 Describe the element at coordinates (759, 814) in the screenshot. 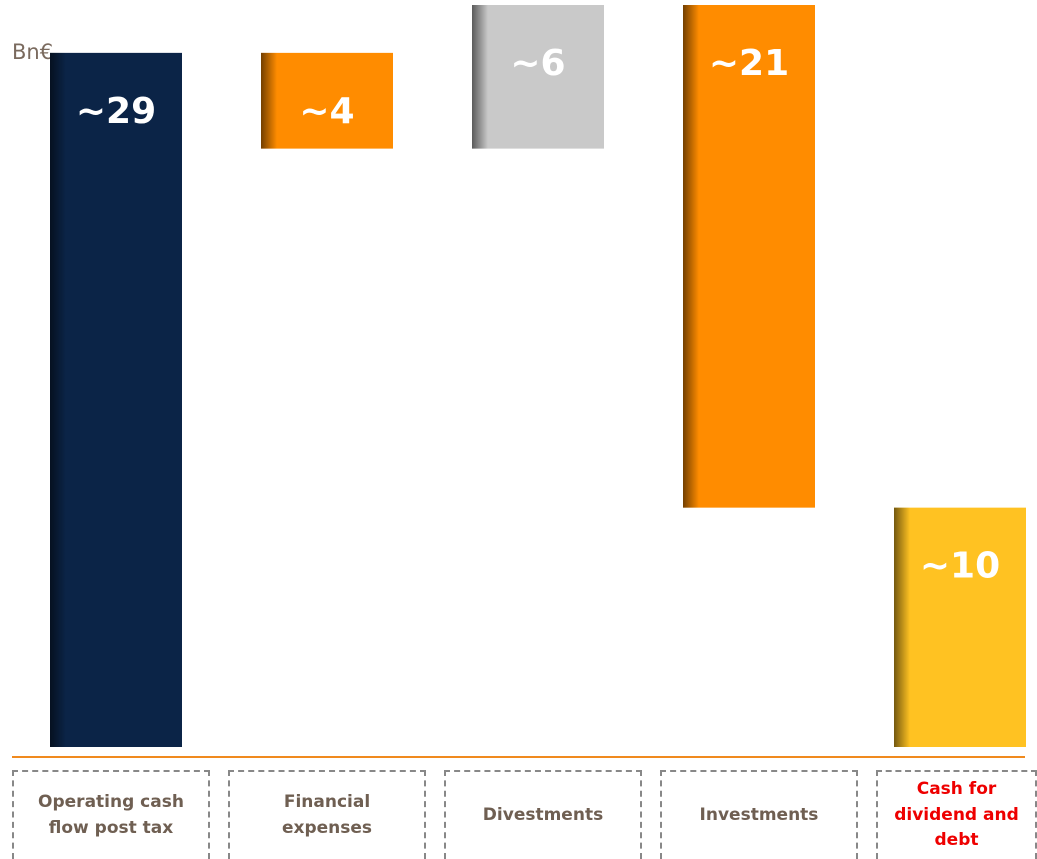

I see `category-label: Investments` at that location.